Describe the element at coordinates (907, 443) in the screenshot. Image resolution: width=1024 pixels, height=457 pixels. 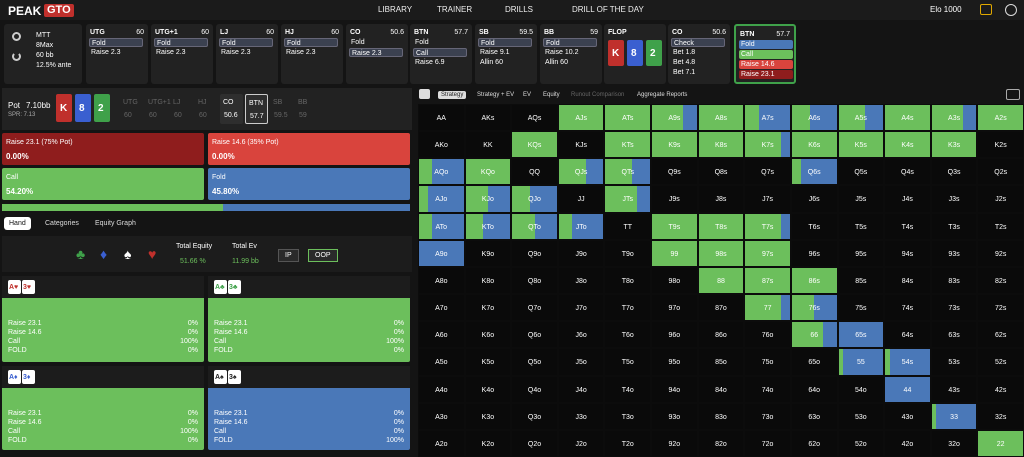
I see `hand-cell: 42o` at that location.